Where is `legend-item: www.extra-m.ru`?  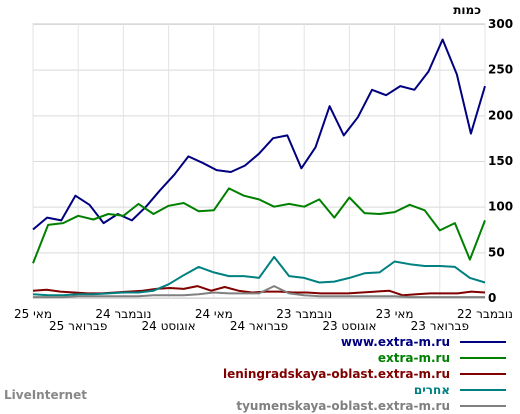
legend-item: www.extra-m.ru is located at coordinates (356, 342).